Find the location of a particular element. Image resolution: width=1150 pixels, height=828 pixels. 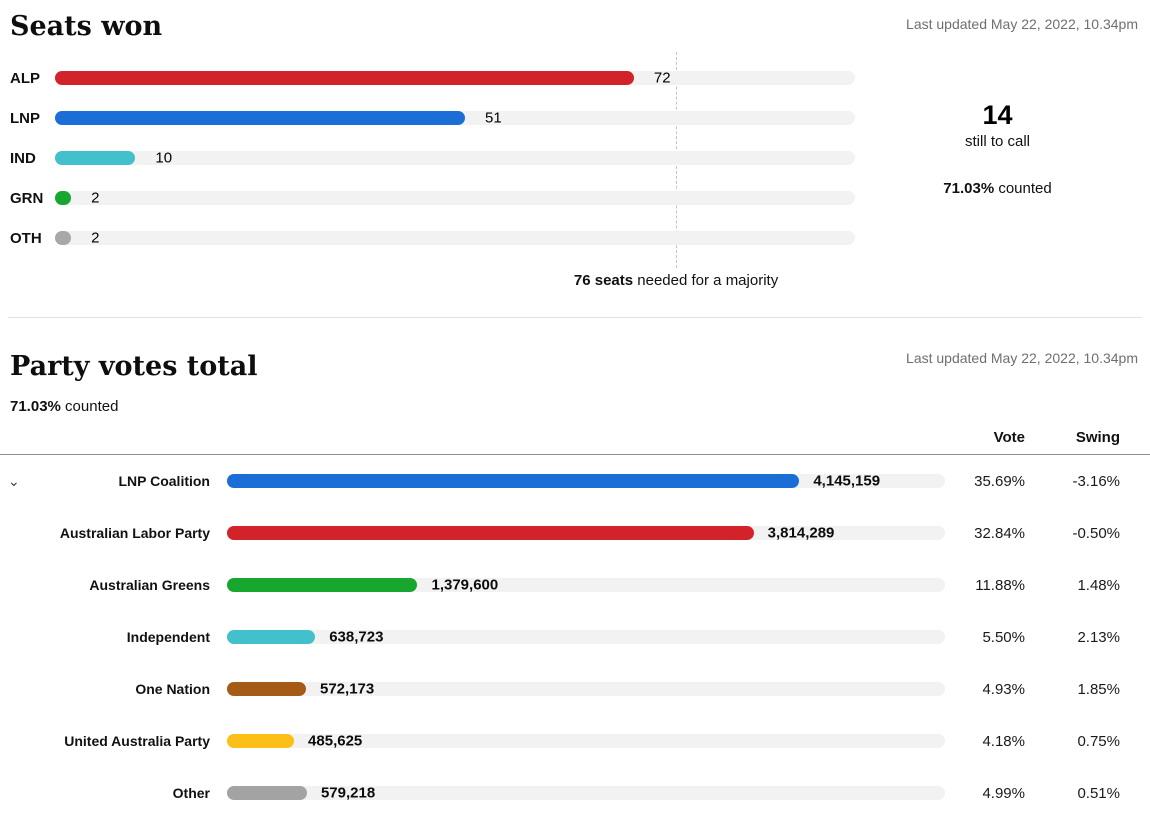

party-votes-title: Party votes total is located at coordinates (134, 366).